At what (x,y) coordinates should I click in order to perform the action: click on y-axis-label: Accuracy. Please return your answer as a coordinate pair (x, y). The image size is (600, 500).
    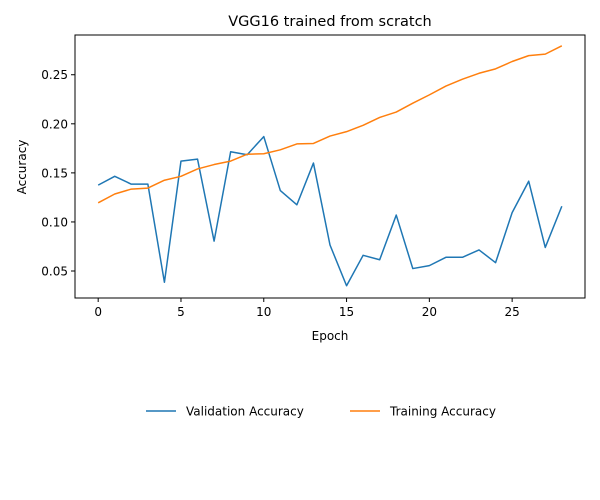
    Looking at the image, I should click on (22, 167).